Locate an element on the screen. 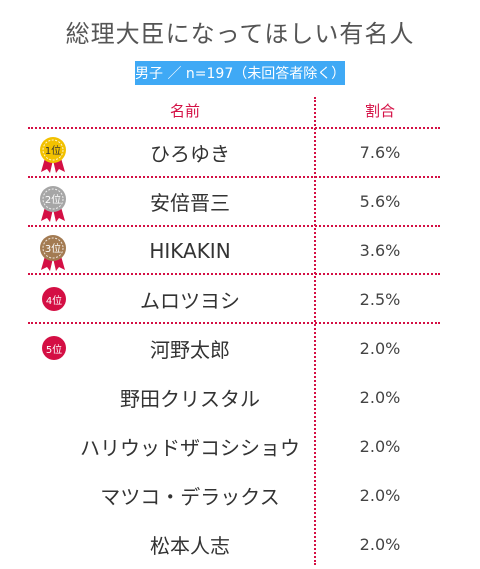 The image size is (480, 569). gold-medal-icon: 1位 is located at coordinates (53, 155).